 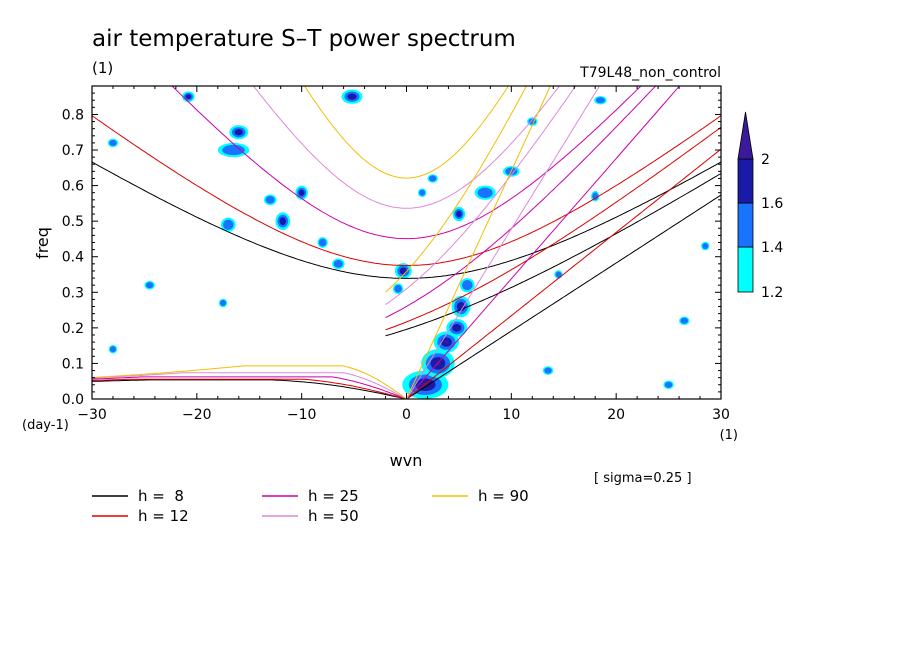 What do you see at coordinates (503, 496) in the screenshot?
I see `legend-label: h = 90` at bounding box center [503, 496].